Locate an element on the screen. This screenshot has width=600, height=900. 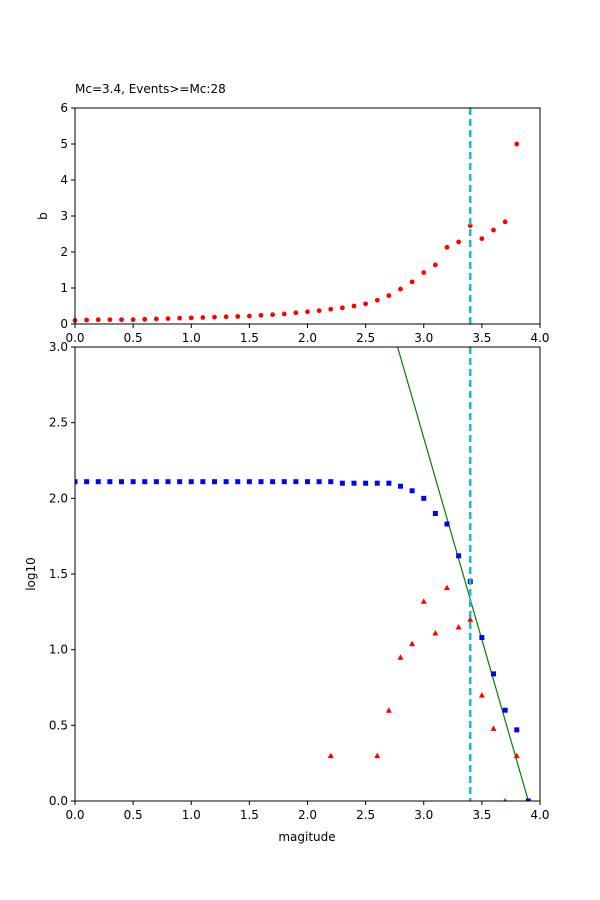
bottom-xtick-label: 0.5 is located at coordinates (133, 815).